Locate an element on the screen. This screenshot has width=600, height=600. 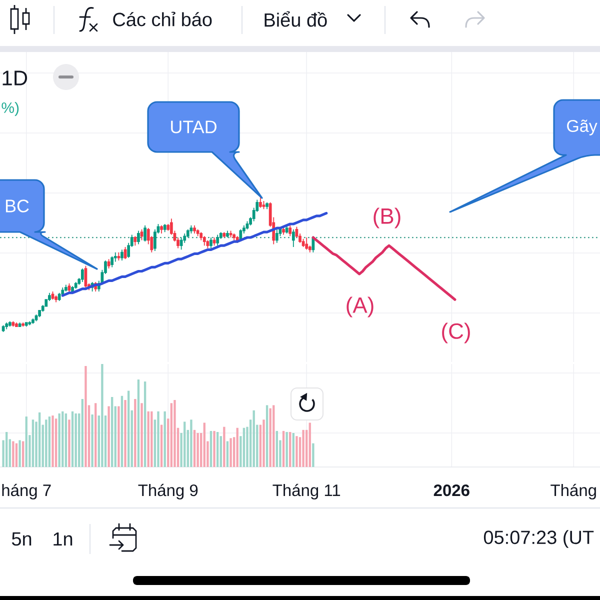
text: 1n is located at coordinates (63, 539).